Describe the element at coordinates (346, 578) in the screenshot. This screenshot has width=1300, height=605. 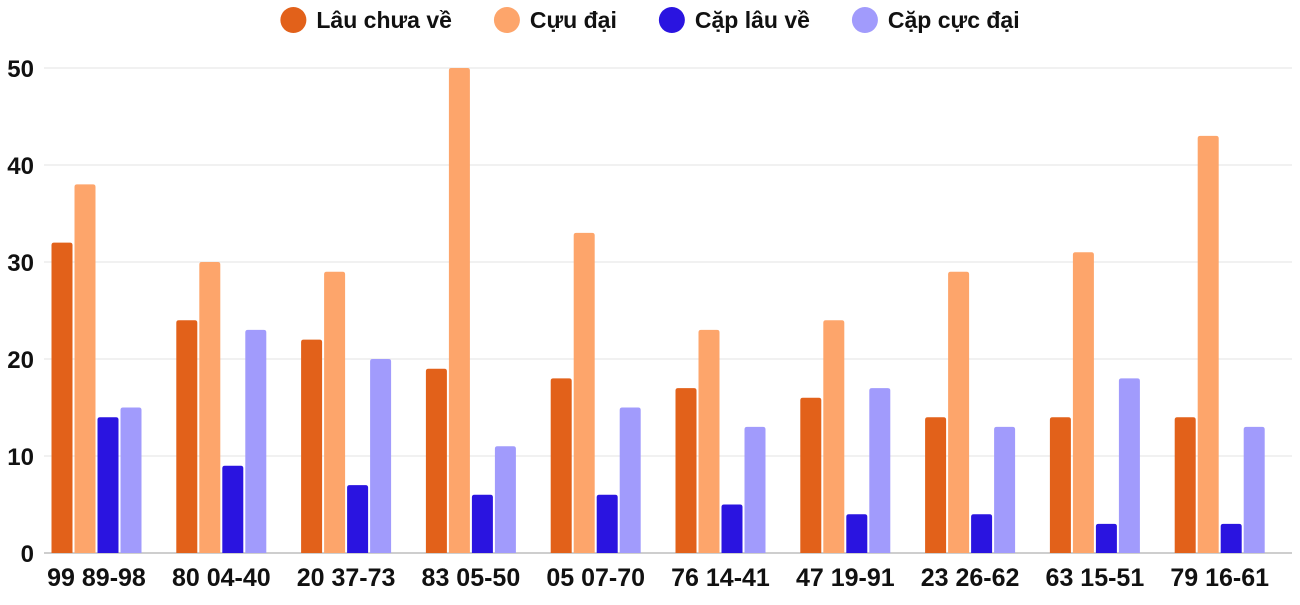
I see `x-tick-label: 20 37-73` at that location.